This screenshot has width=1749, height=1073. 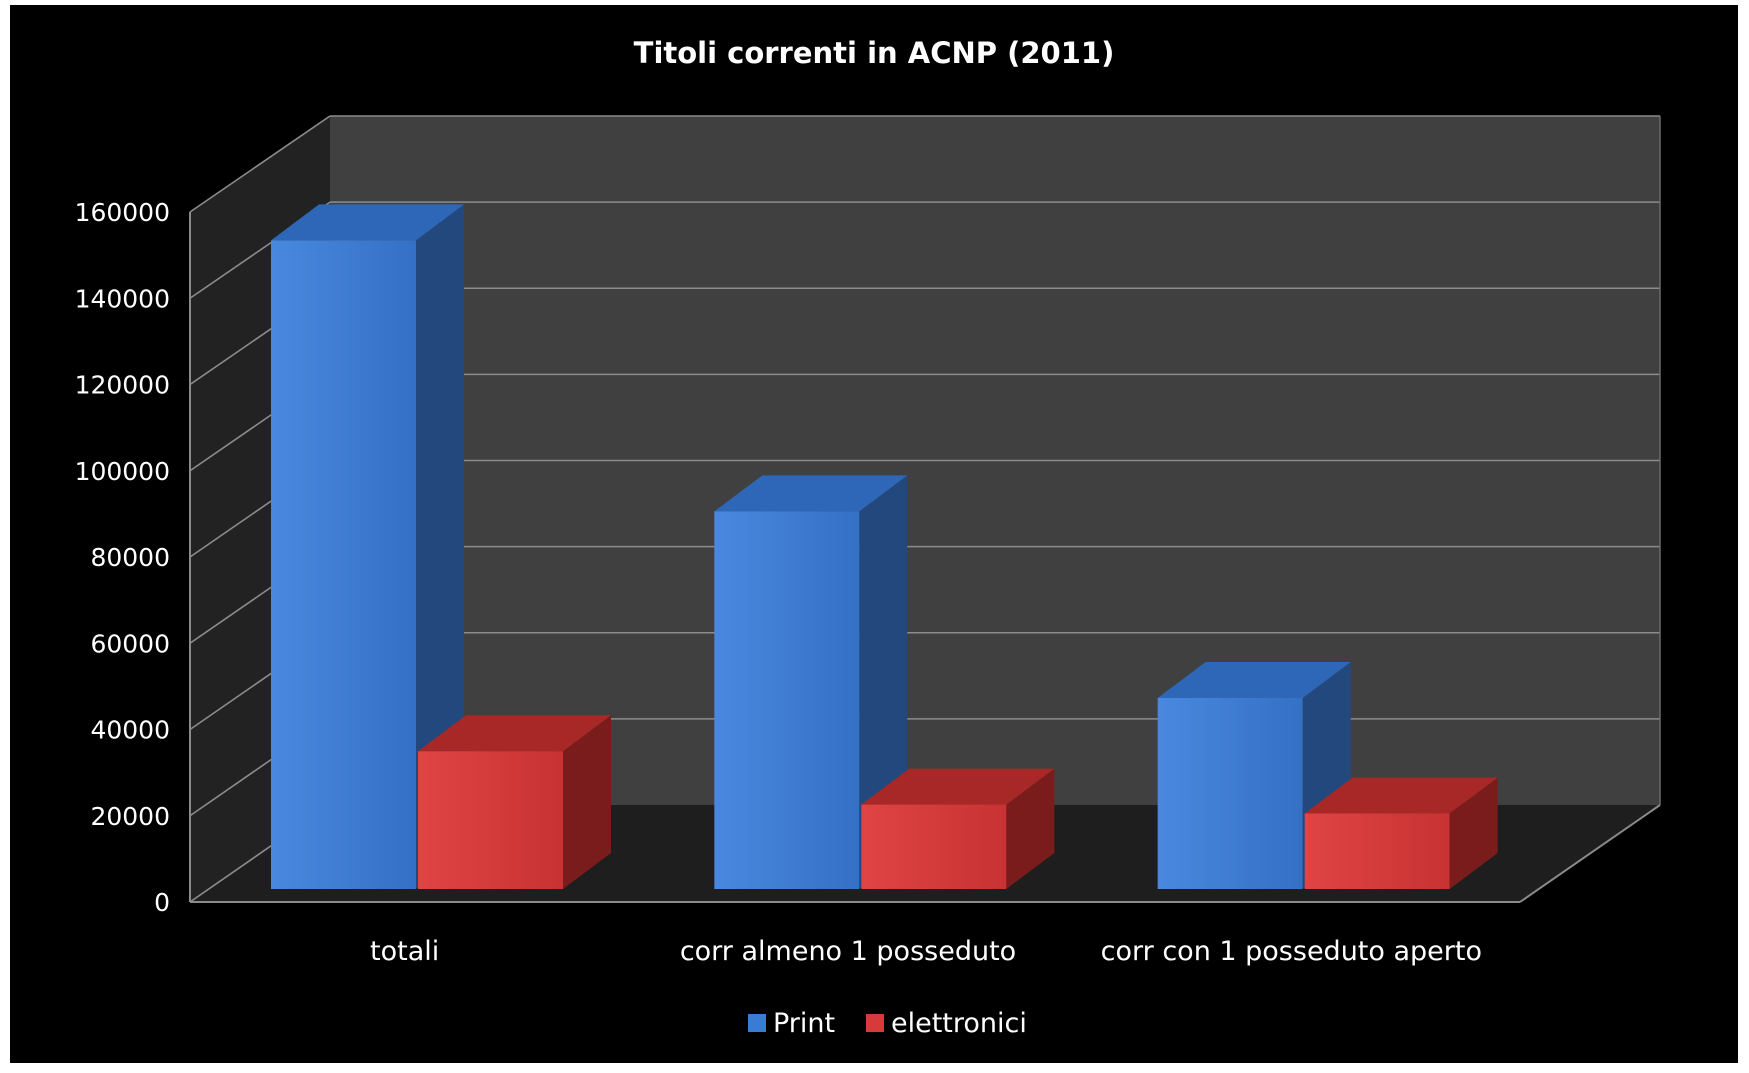 I want to click on legend-swatch-elettronici, so click(x=875, y=1023).